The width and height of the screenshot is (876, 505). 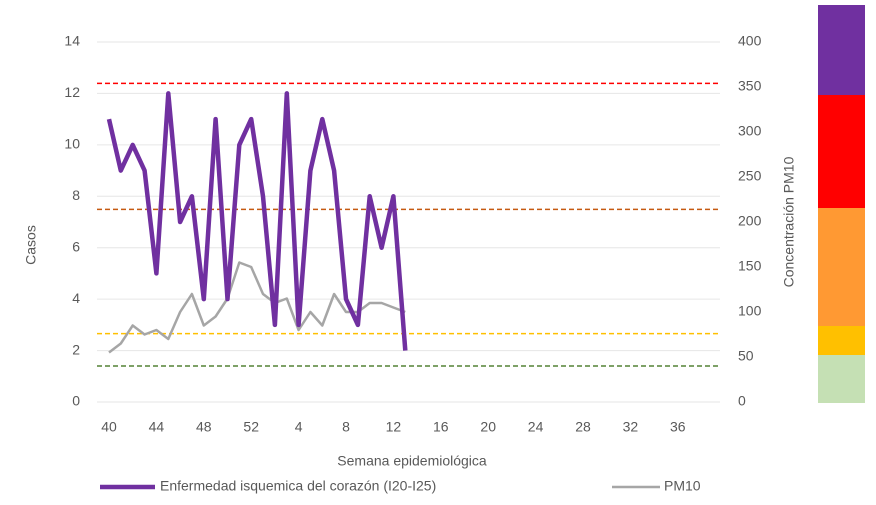 What do you see at coordinates (251, 427) in the screenshot?
I see `x-tick-label: 52` at bounding box center [251, 427].